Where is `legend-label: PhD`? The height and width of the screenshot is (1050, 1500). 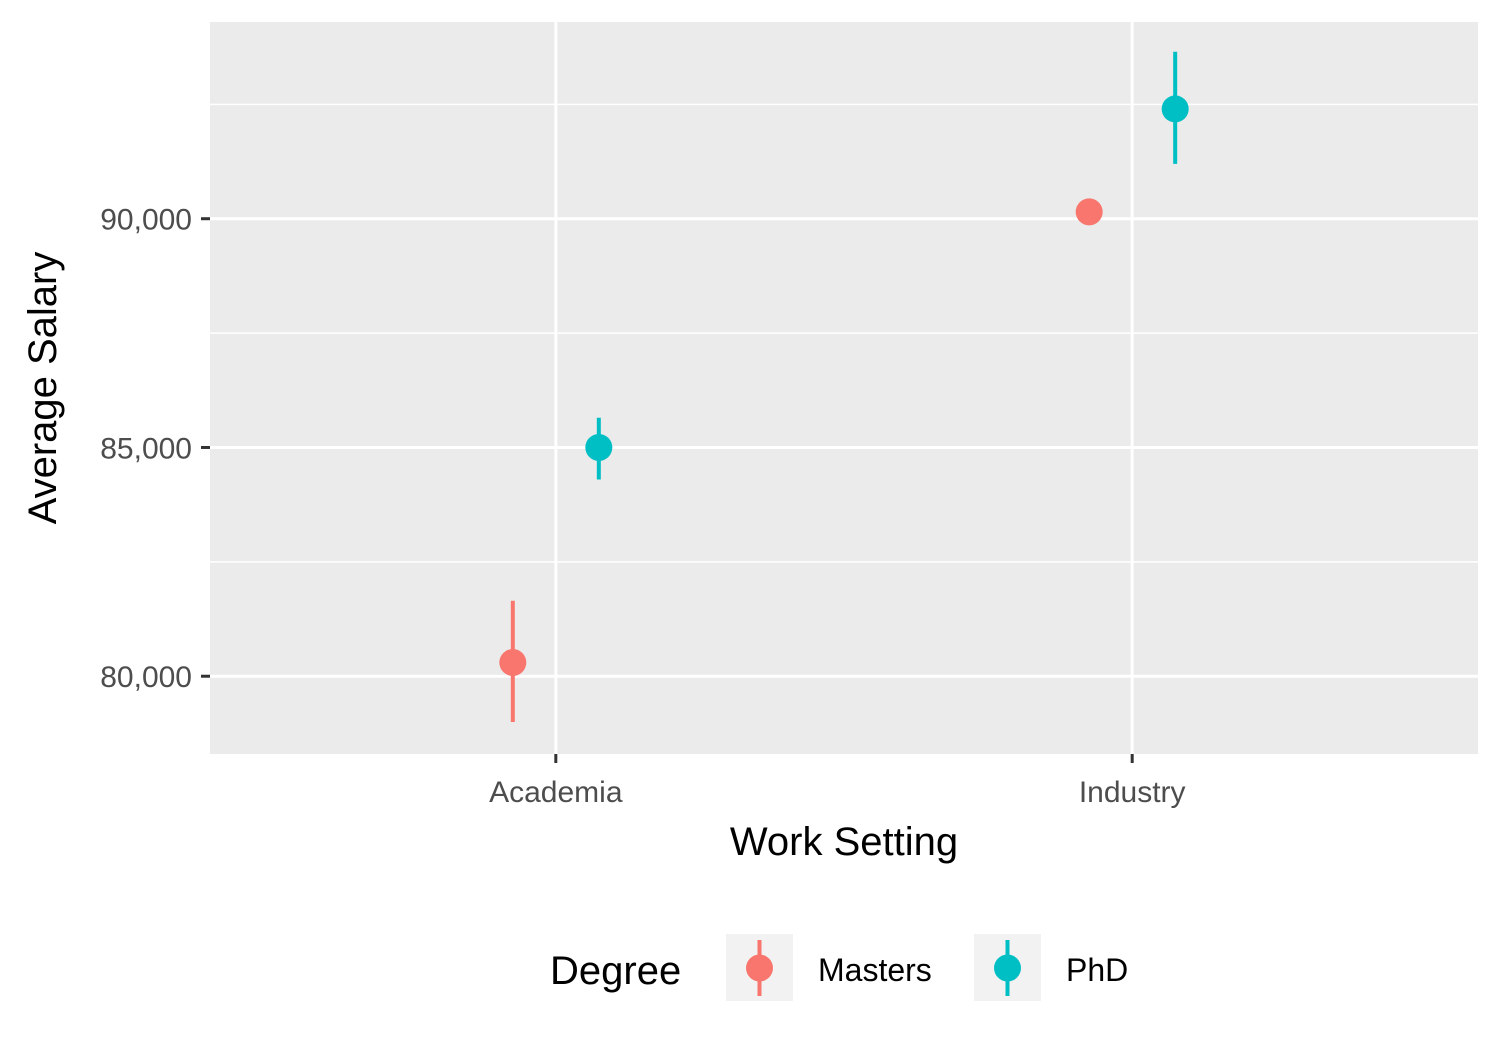 legend-label: PhD is located at coordinates (1097, 970).